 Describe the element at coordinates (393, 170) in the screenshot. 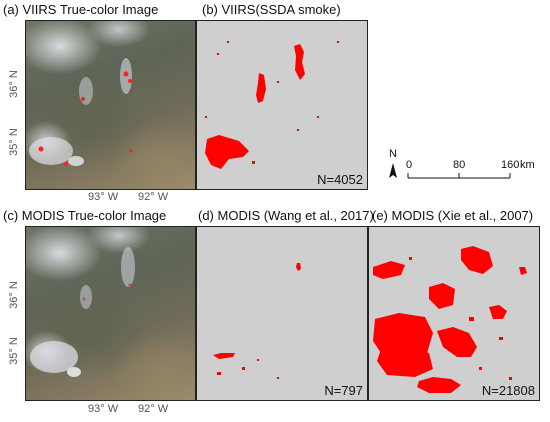

I see `north-arrow-icon` at that location.